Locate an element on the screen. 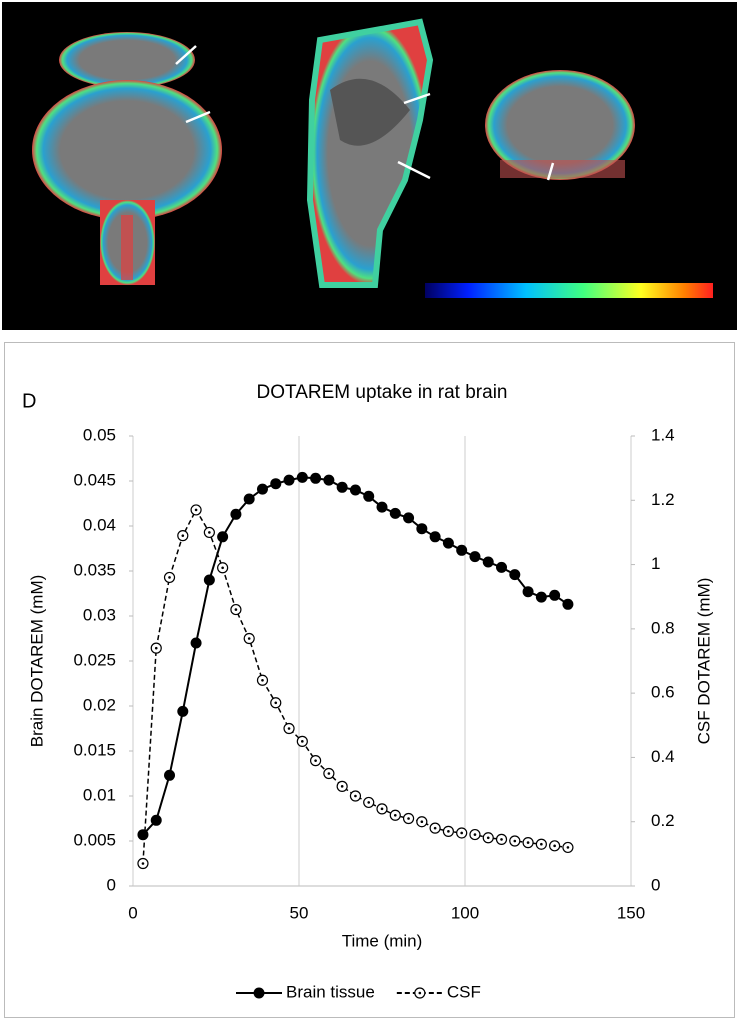  y-tick-label: 0.015 is located at coordinates (94, 749).